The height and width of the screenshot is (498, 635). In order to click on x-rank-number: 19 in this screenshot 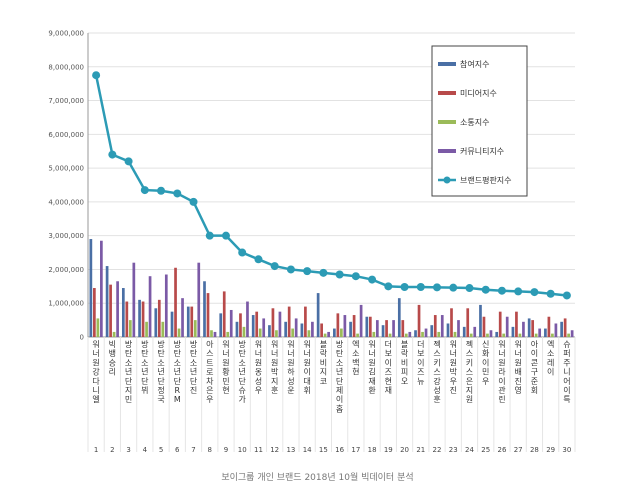, I will do `click(388, 450)`.